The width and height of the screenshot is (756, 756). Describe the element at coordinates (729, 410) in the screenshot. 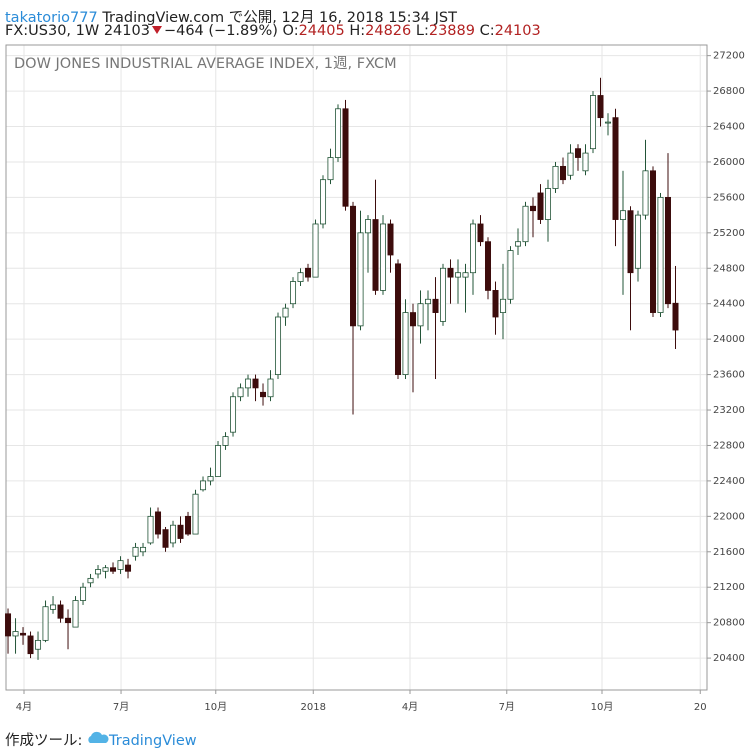

I see `y-tick-label: 23200` at that location.